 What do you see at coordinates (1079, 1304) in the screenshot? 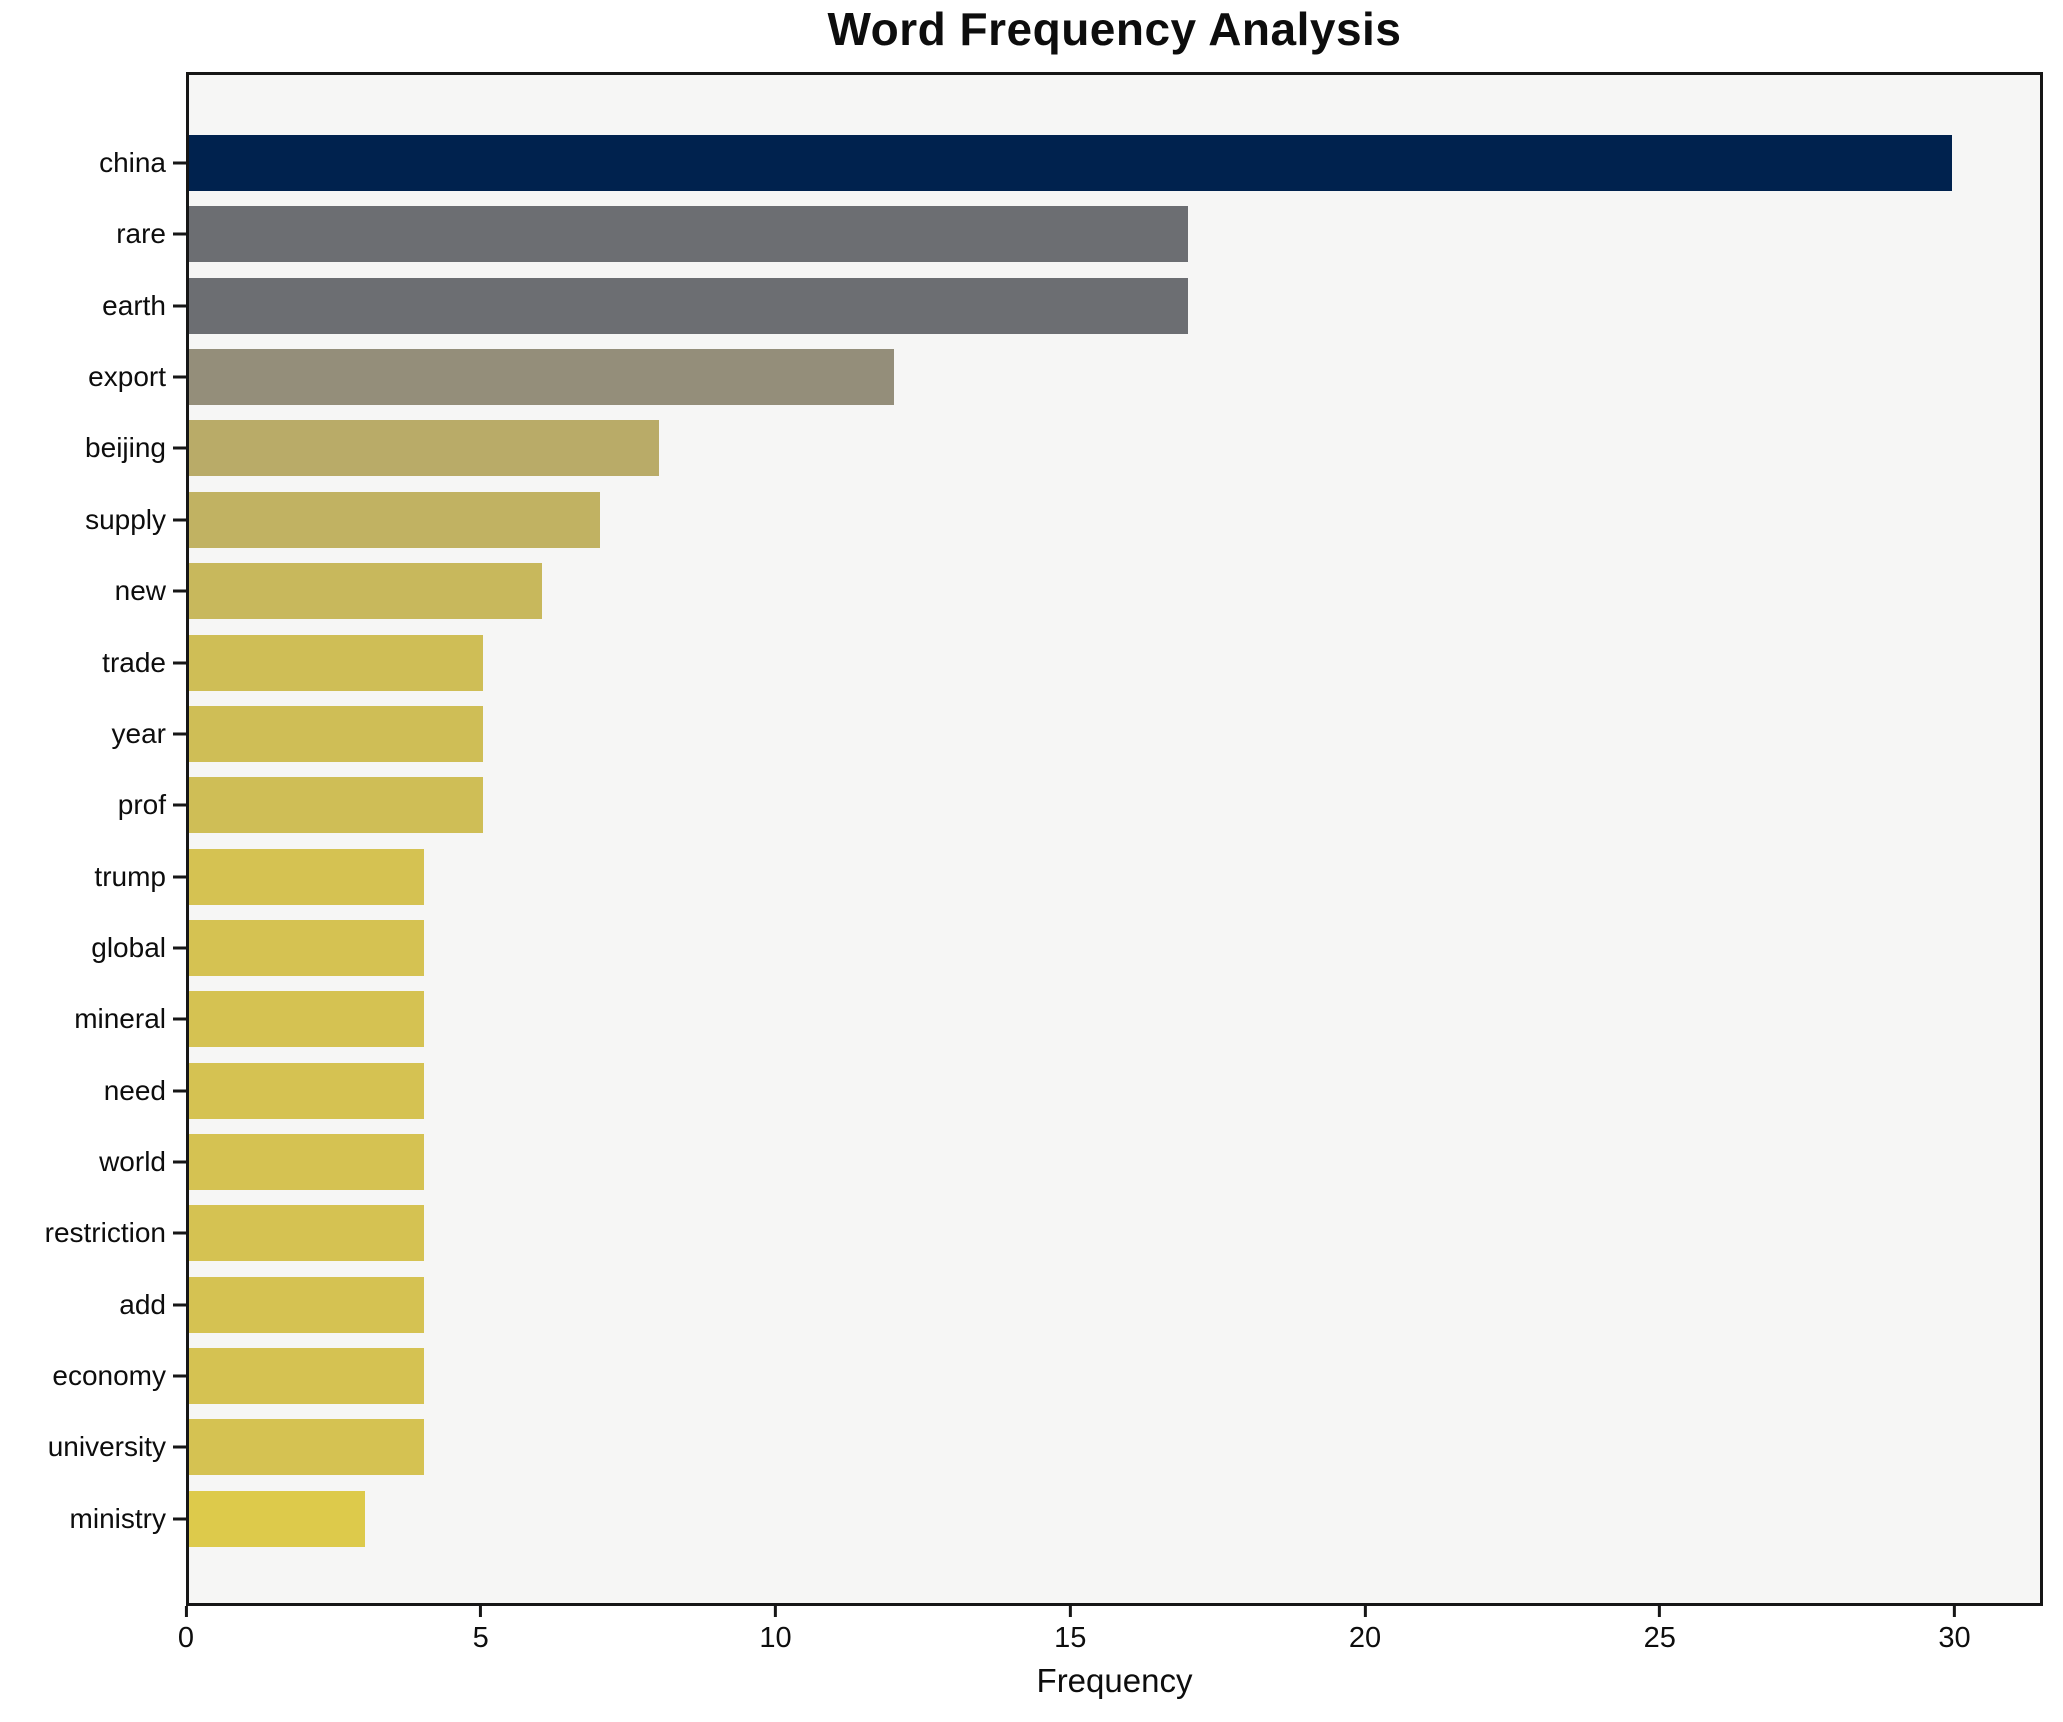
I see `bar-row: add` at bounding box center [1079, 1304].